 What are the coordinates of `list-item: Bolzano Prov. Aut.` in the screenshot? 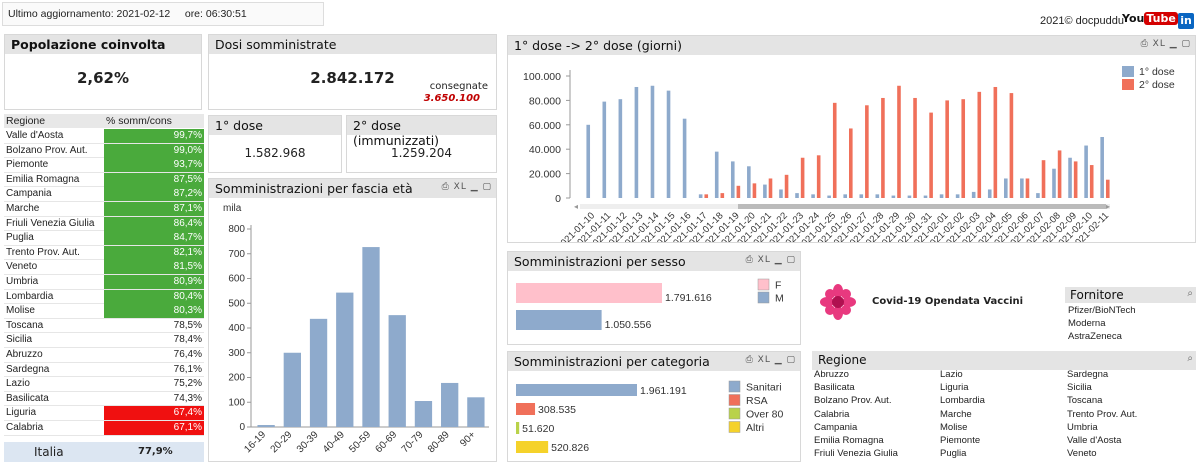 It's located at (853, 401).